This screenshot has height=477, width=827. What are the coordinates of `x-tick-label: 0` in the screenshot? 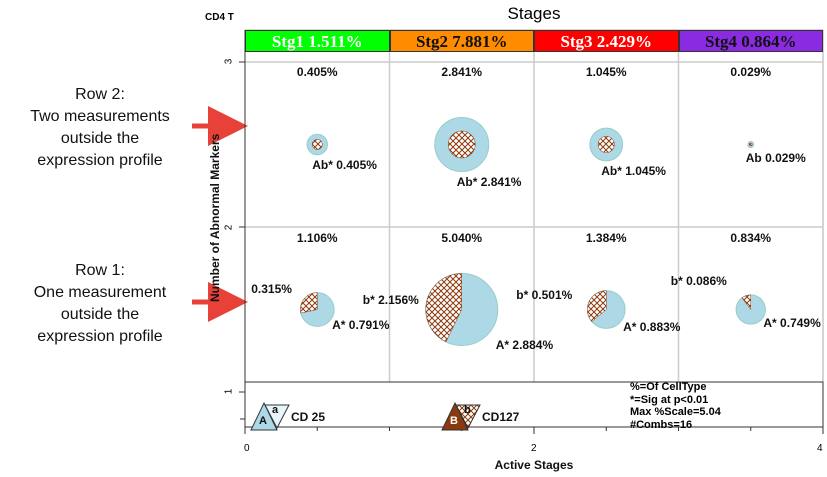 It's located at (247, 448).